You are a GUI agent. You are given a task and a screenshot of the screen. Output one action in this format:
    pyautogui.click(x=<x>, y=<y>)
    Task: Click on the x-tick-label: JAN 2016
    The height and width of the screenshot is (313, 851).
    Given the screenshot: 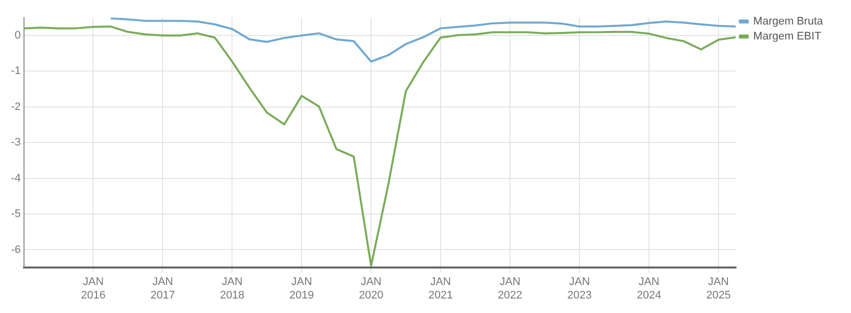 What is the action you would take?
    pyautogui.click(x=93, y=289)
    